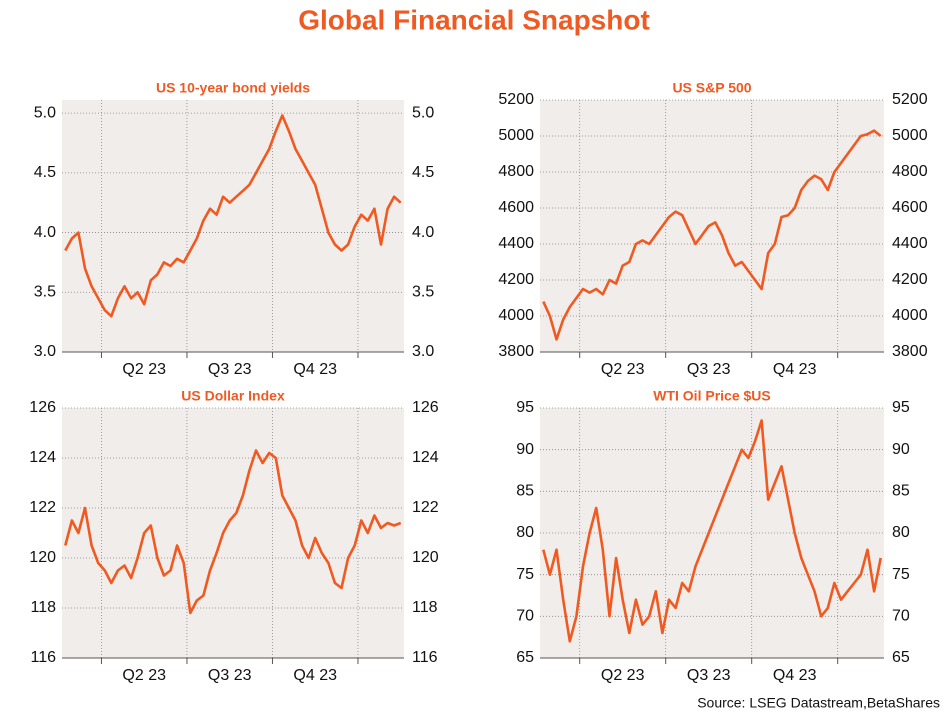  What do you see at coordinates (423, 232) in the screenshot?
I see `y2-tick-label: 4.0` at bounding box center [423, 232].